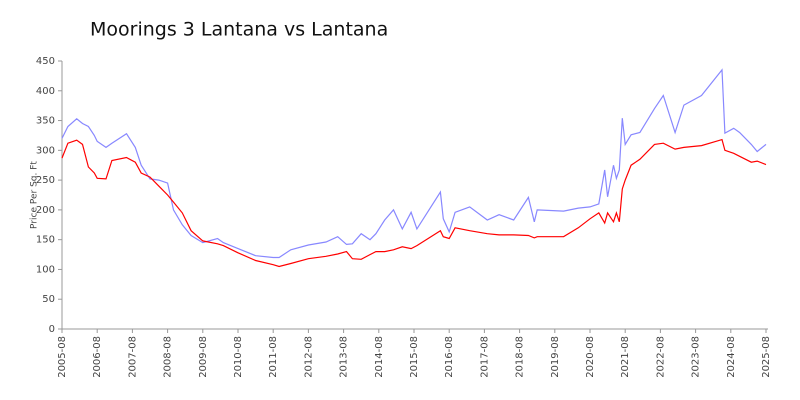 This screenshot has height=400, width=800. Describe the element at coordinates (520, 357) in the screenshot. I see `x-tick-label: 2018-08` at that location.